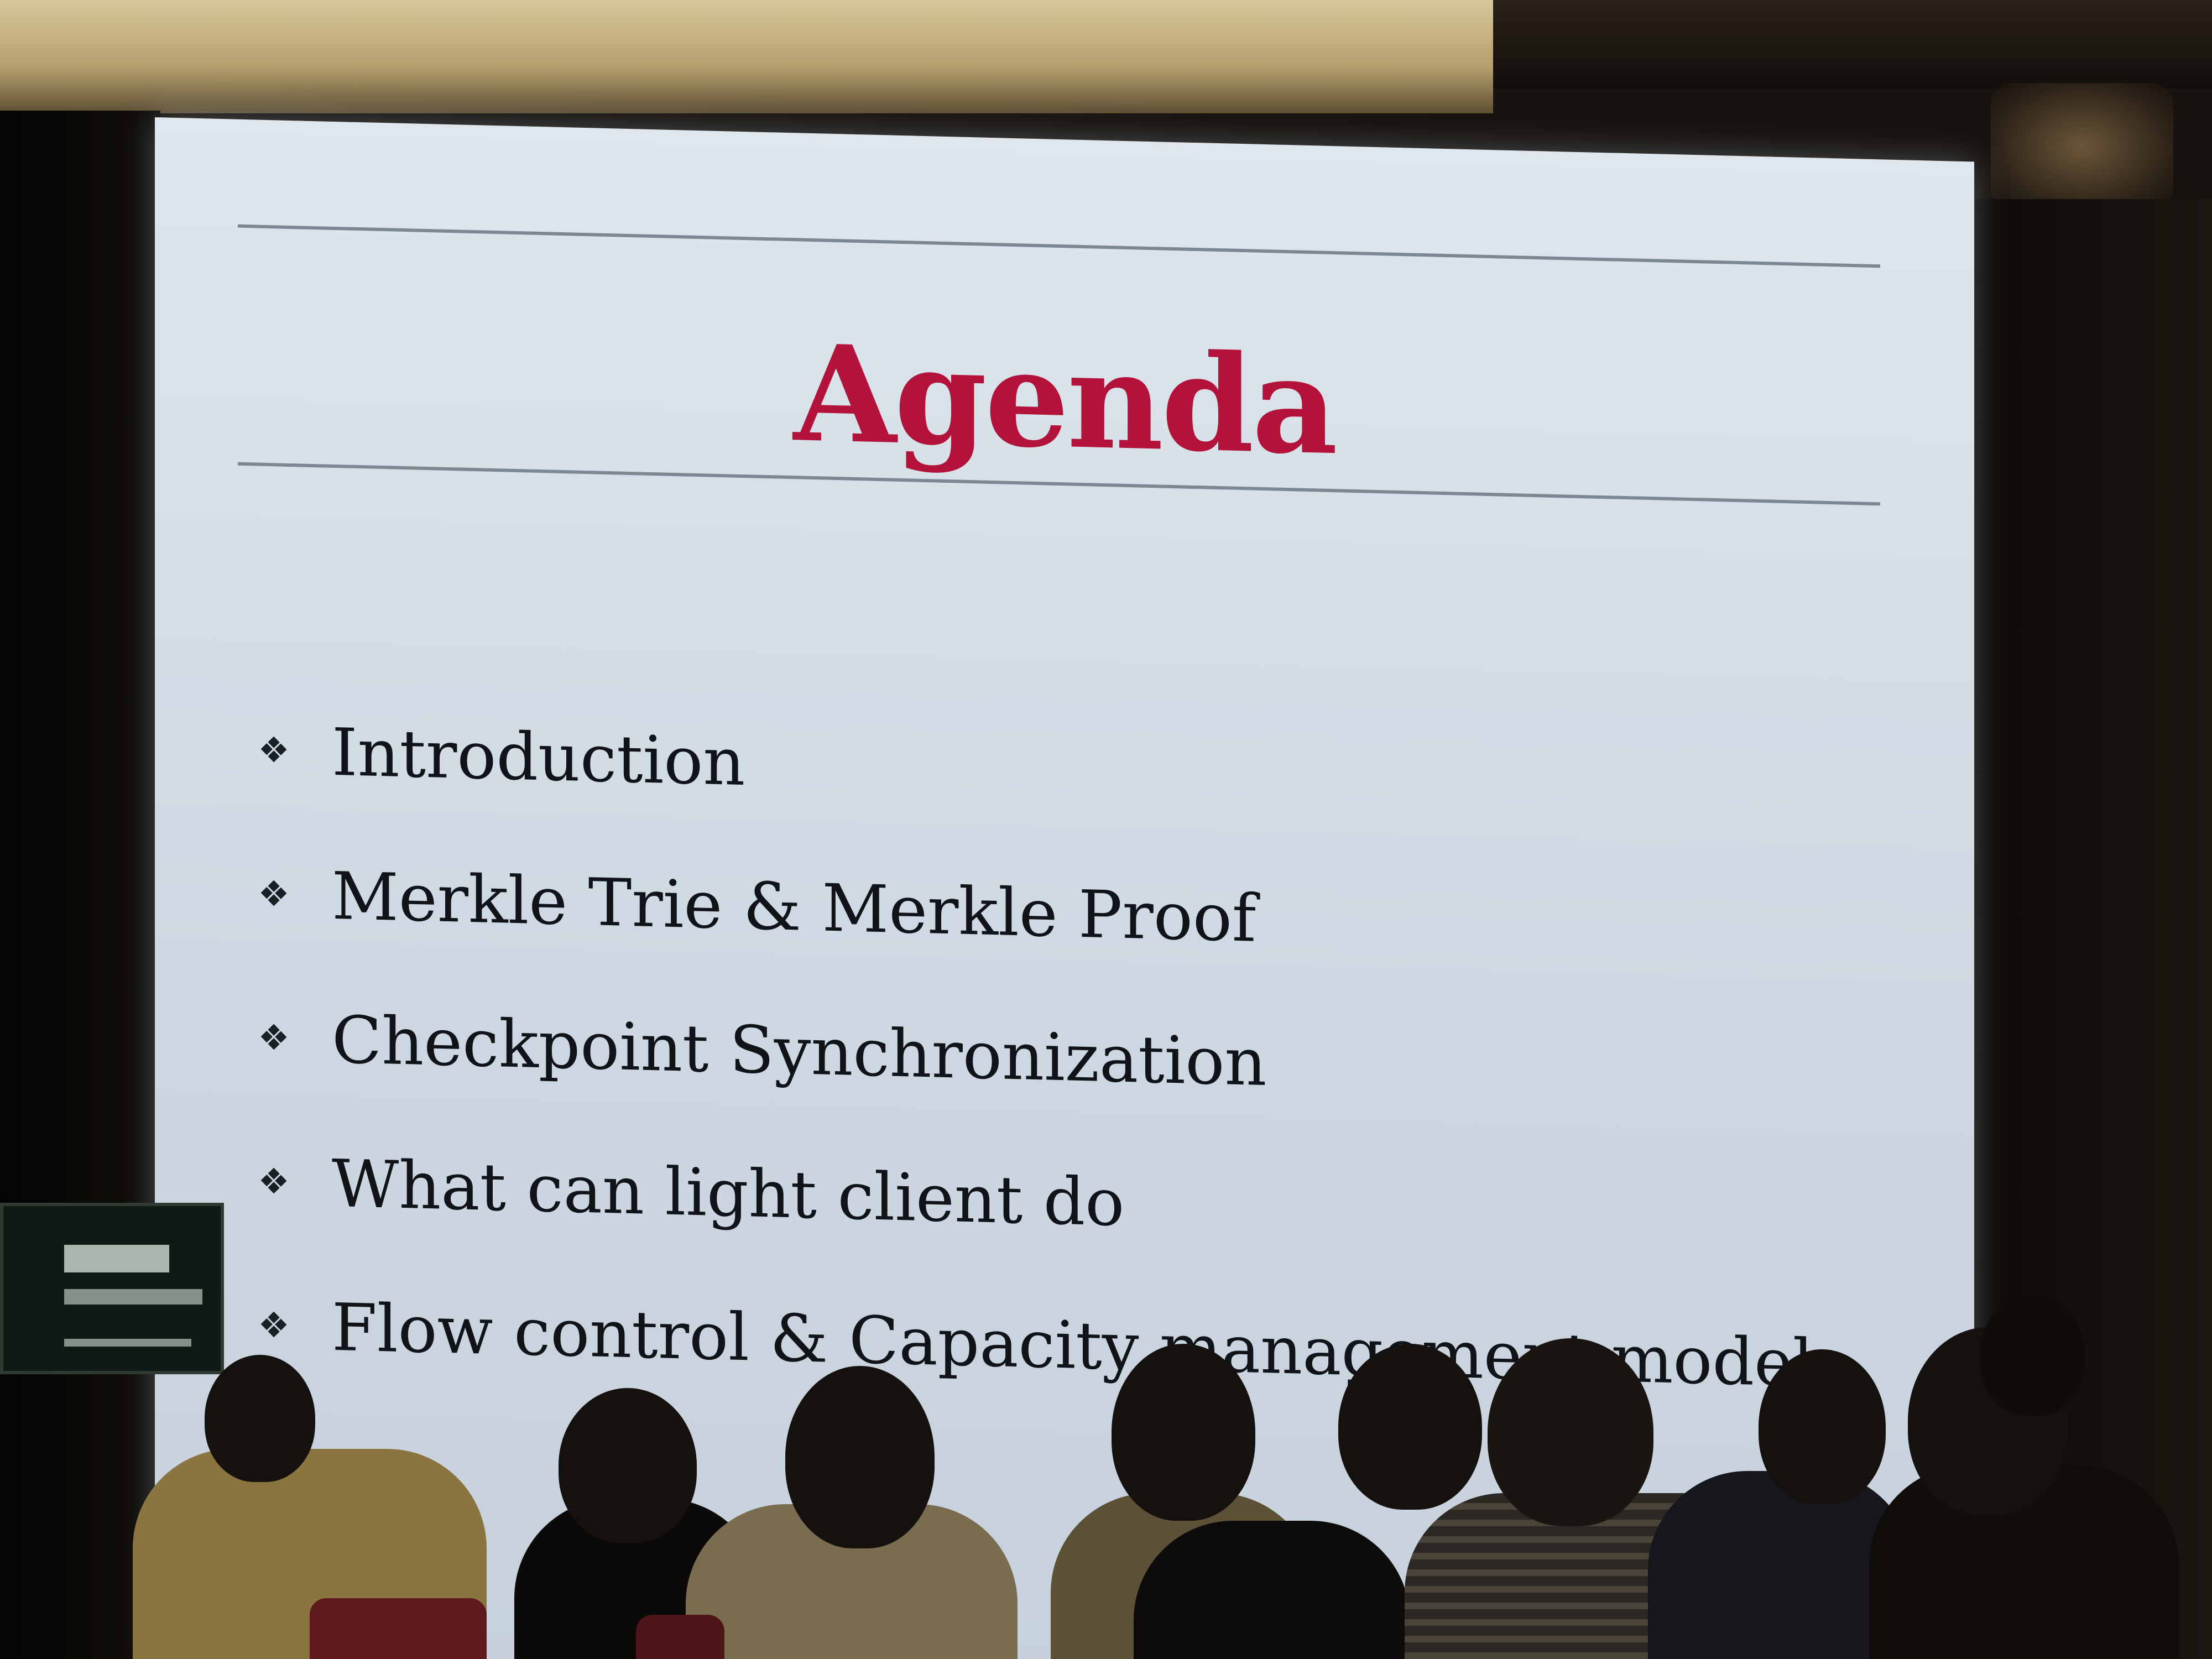  Describe the element at coordinates (117, 1258) in the screenshot. I see `sign-logo-mark` at that location.